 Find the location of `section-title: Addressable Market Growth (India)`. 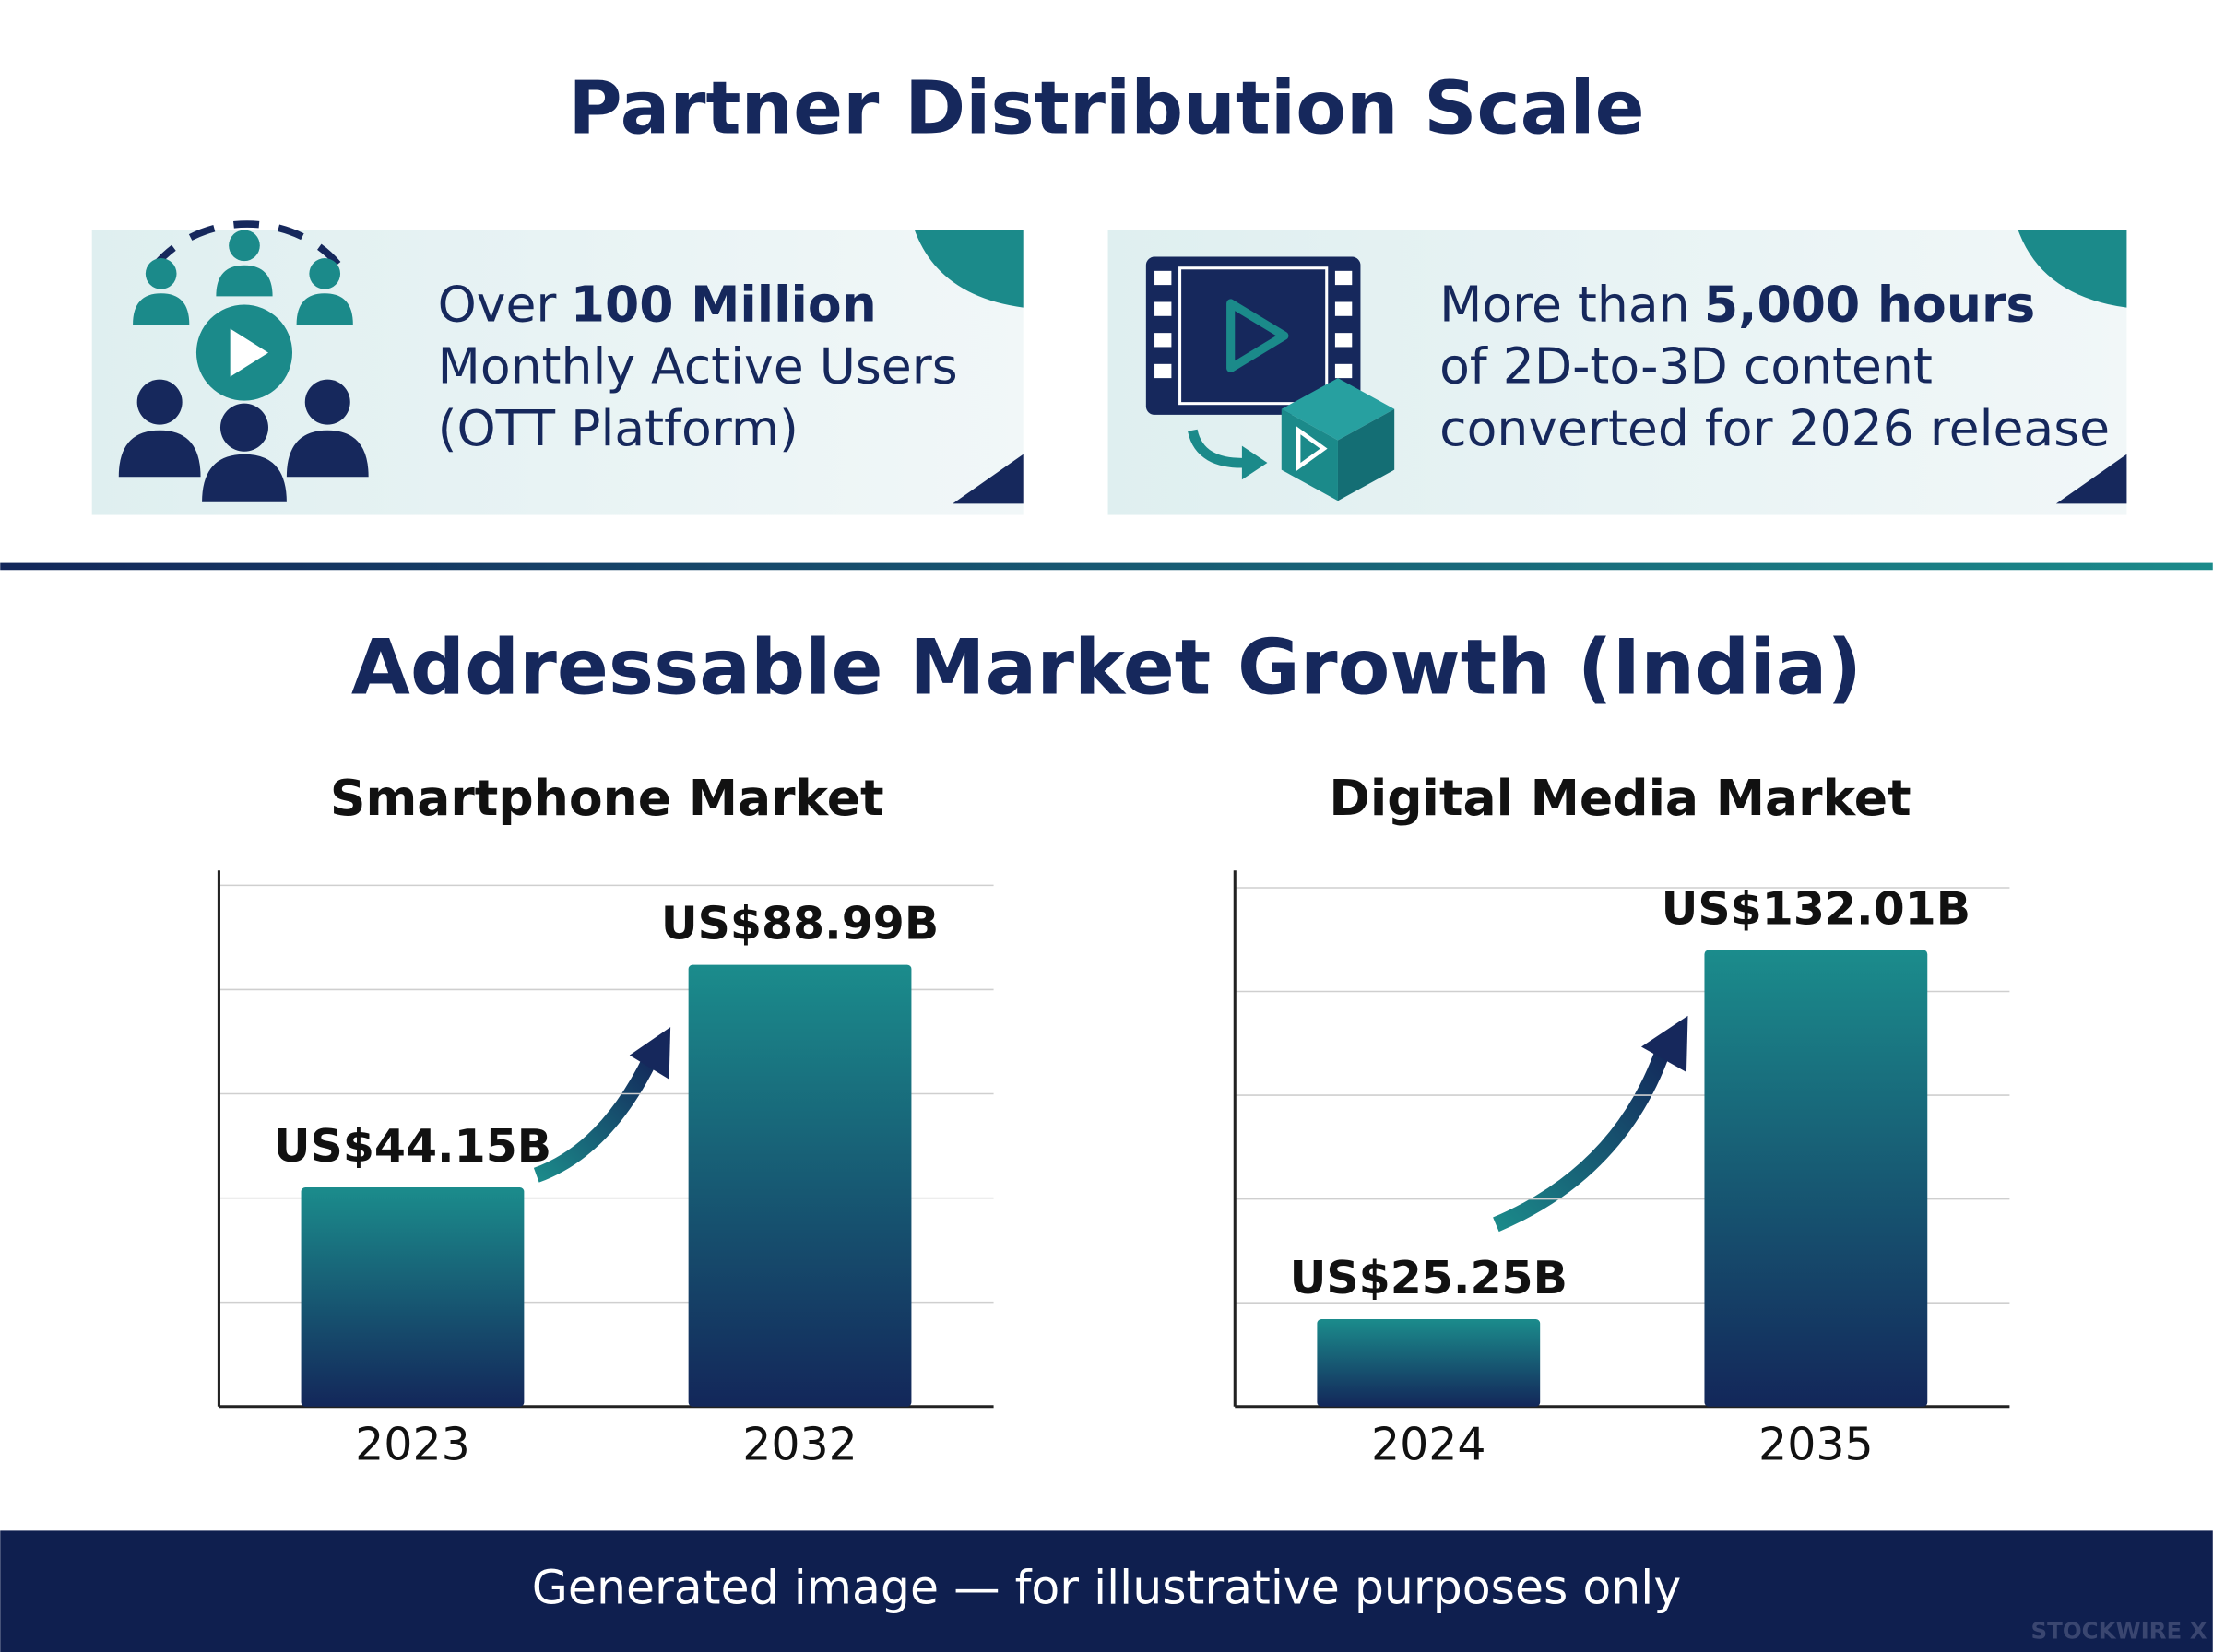

section-title: Addressable Market Growth (India) is located at coordinates (1106, 667).